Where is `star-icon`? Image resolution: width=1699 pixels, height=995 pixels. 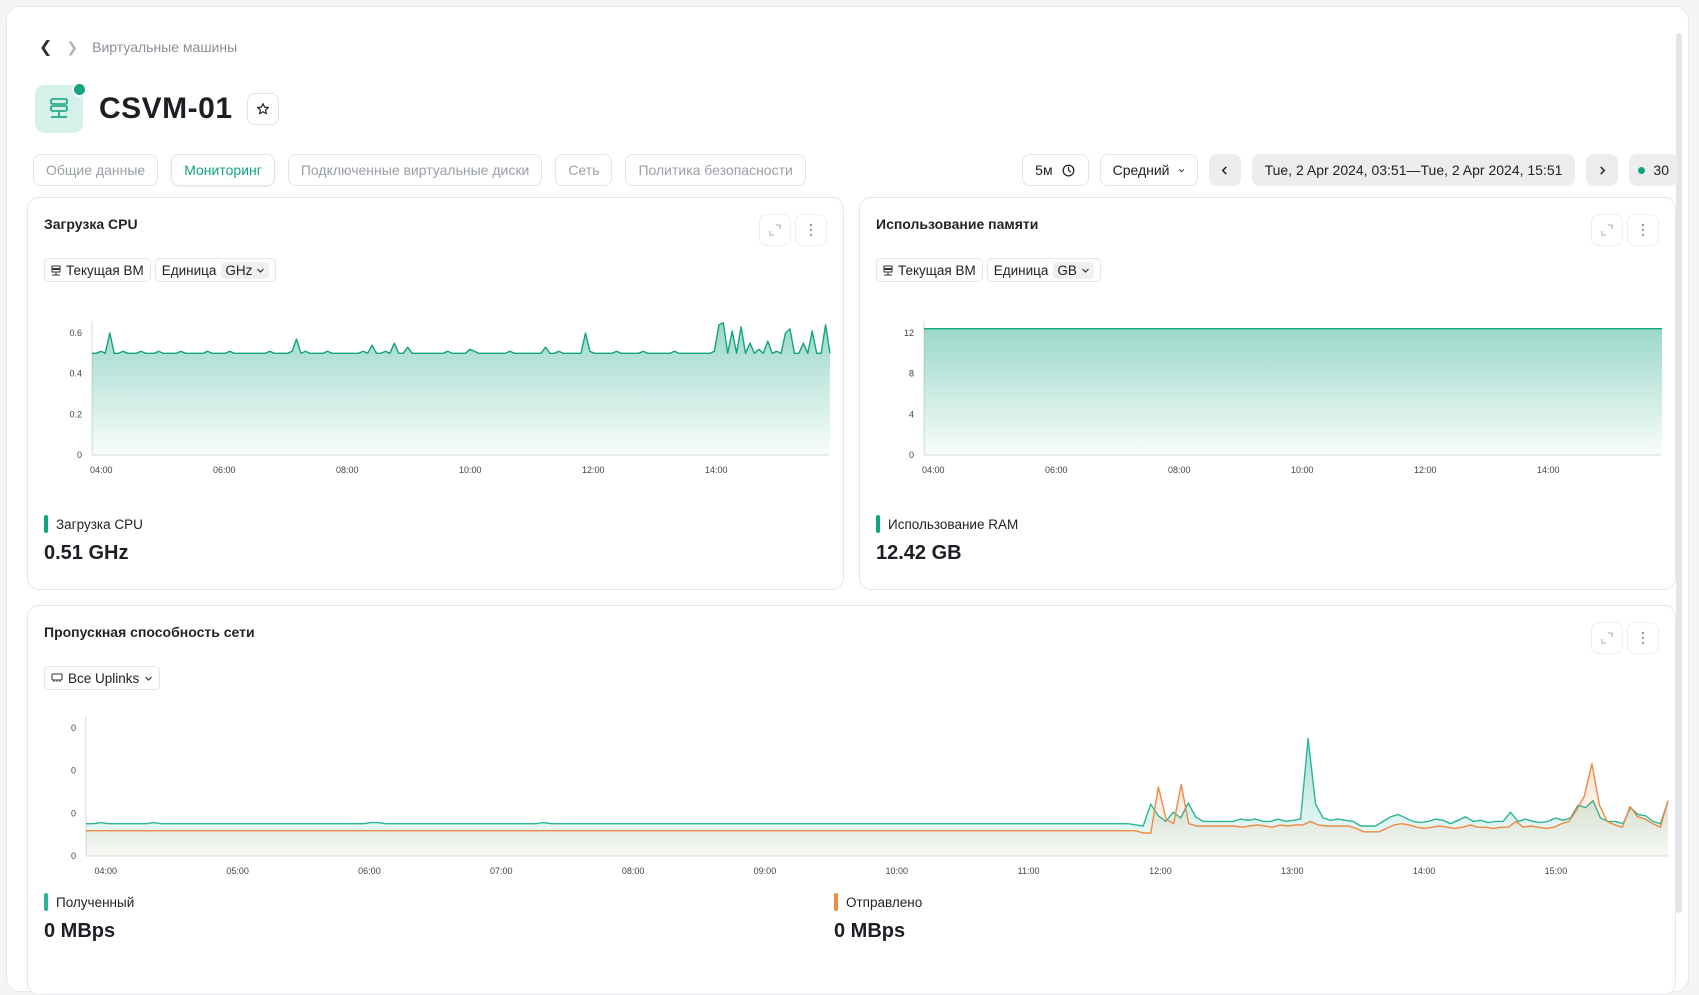 star-icon is located at coordinates (262, 109).